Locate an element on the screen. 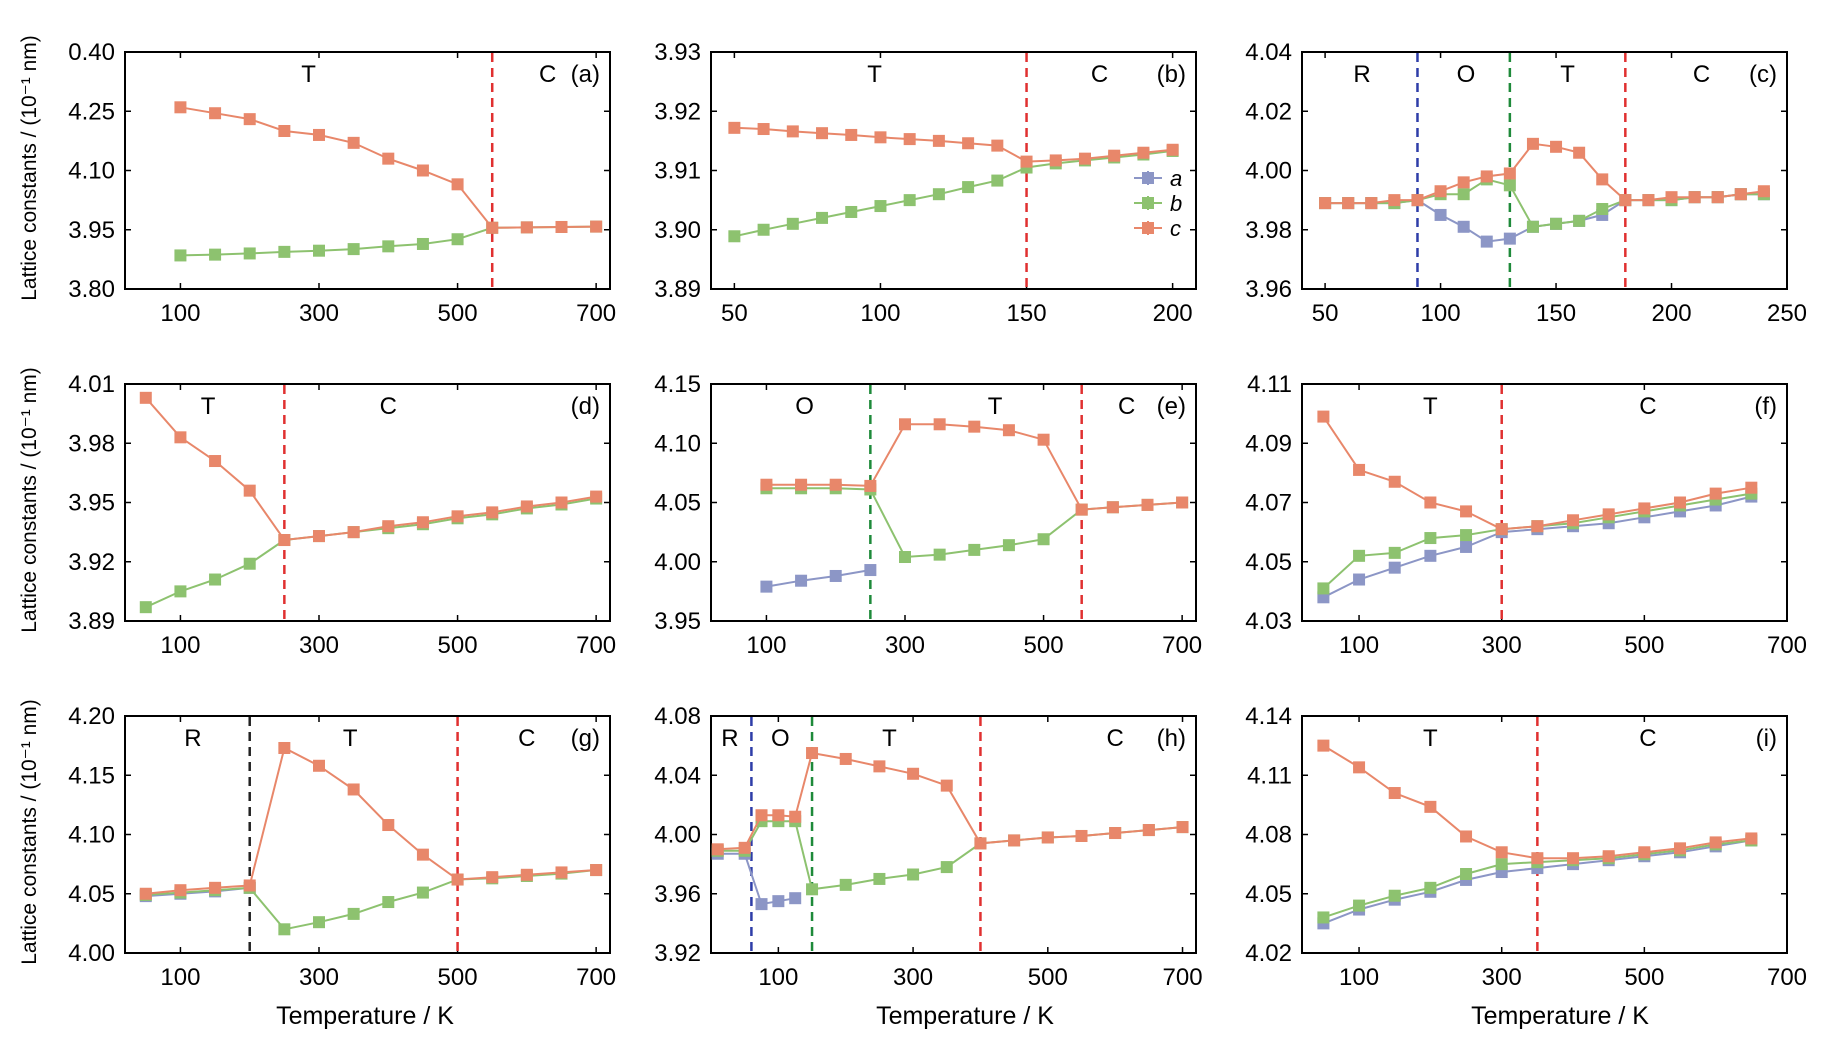  y-tick-label: 3.90 is located at coordinates (677, 230).